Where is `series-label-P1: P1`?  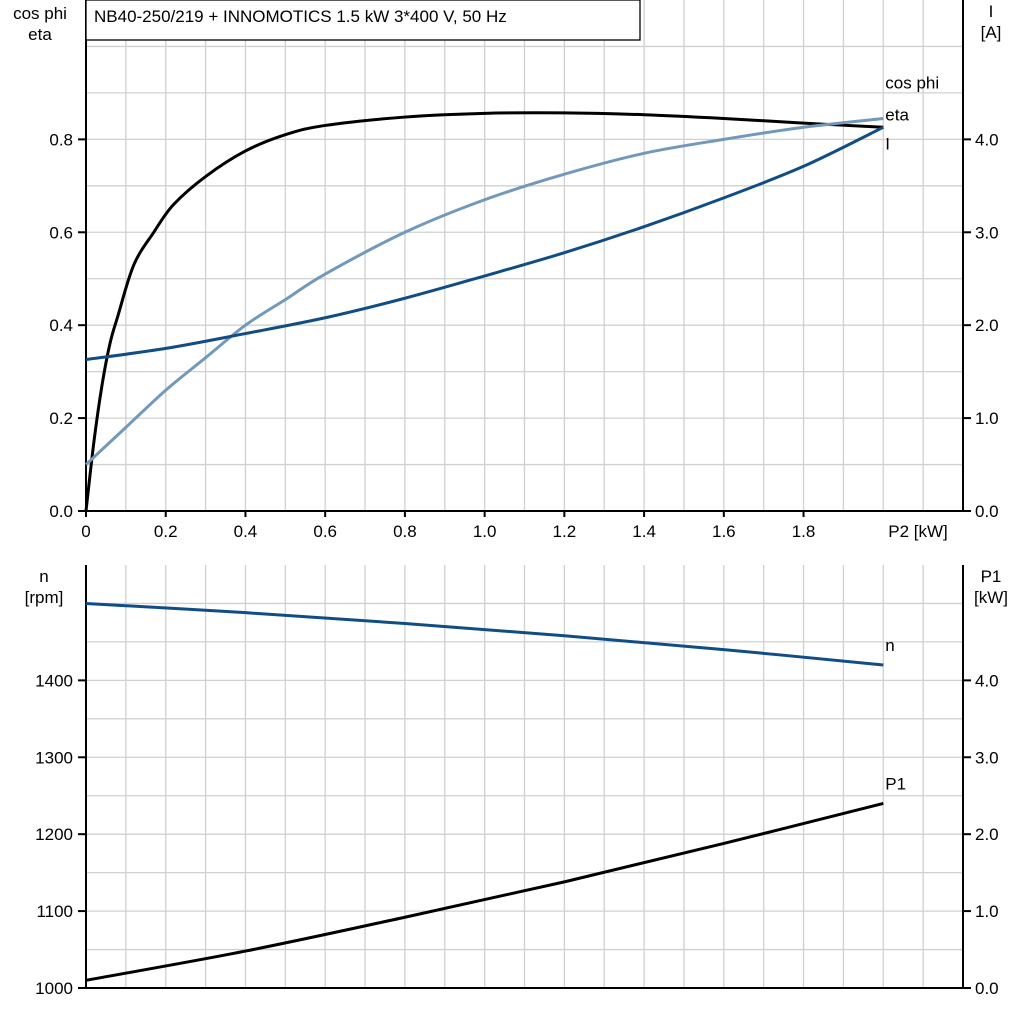
series-label-P1: P1 is located at coordinates (895, 783).